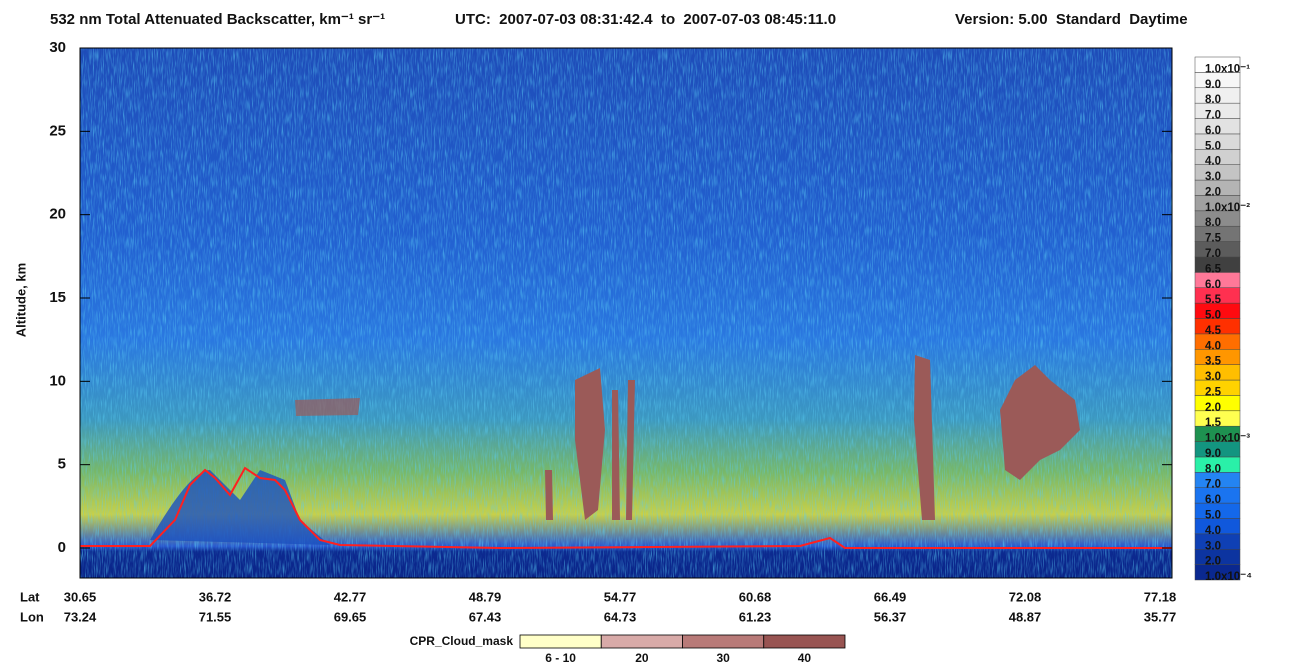 The image size is (1300, 667). What do you see at coordinates (80, 616) in the screenshot?
I see `x-tick-label: 73.24` at bounding box center [80, 616].